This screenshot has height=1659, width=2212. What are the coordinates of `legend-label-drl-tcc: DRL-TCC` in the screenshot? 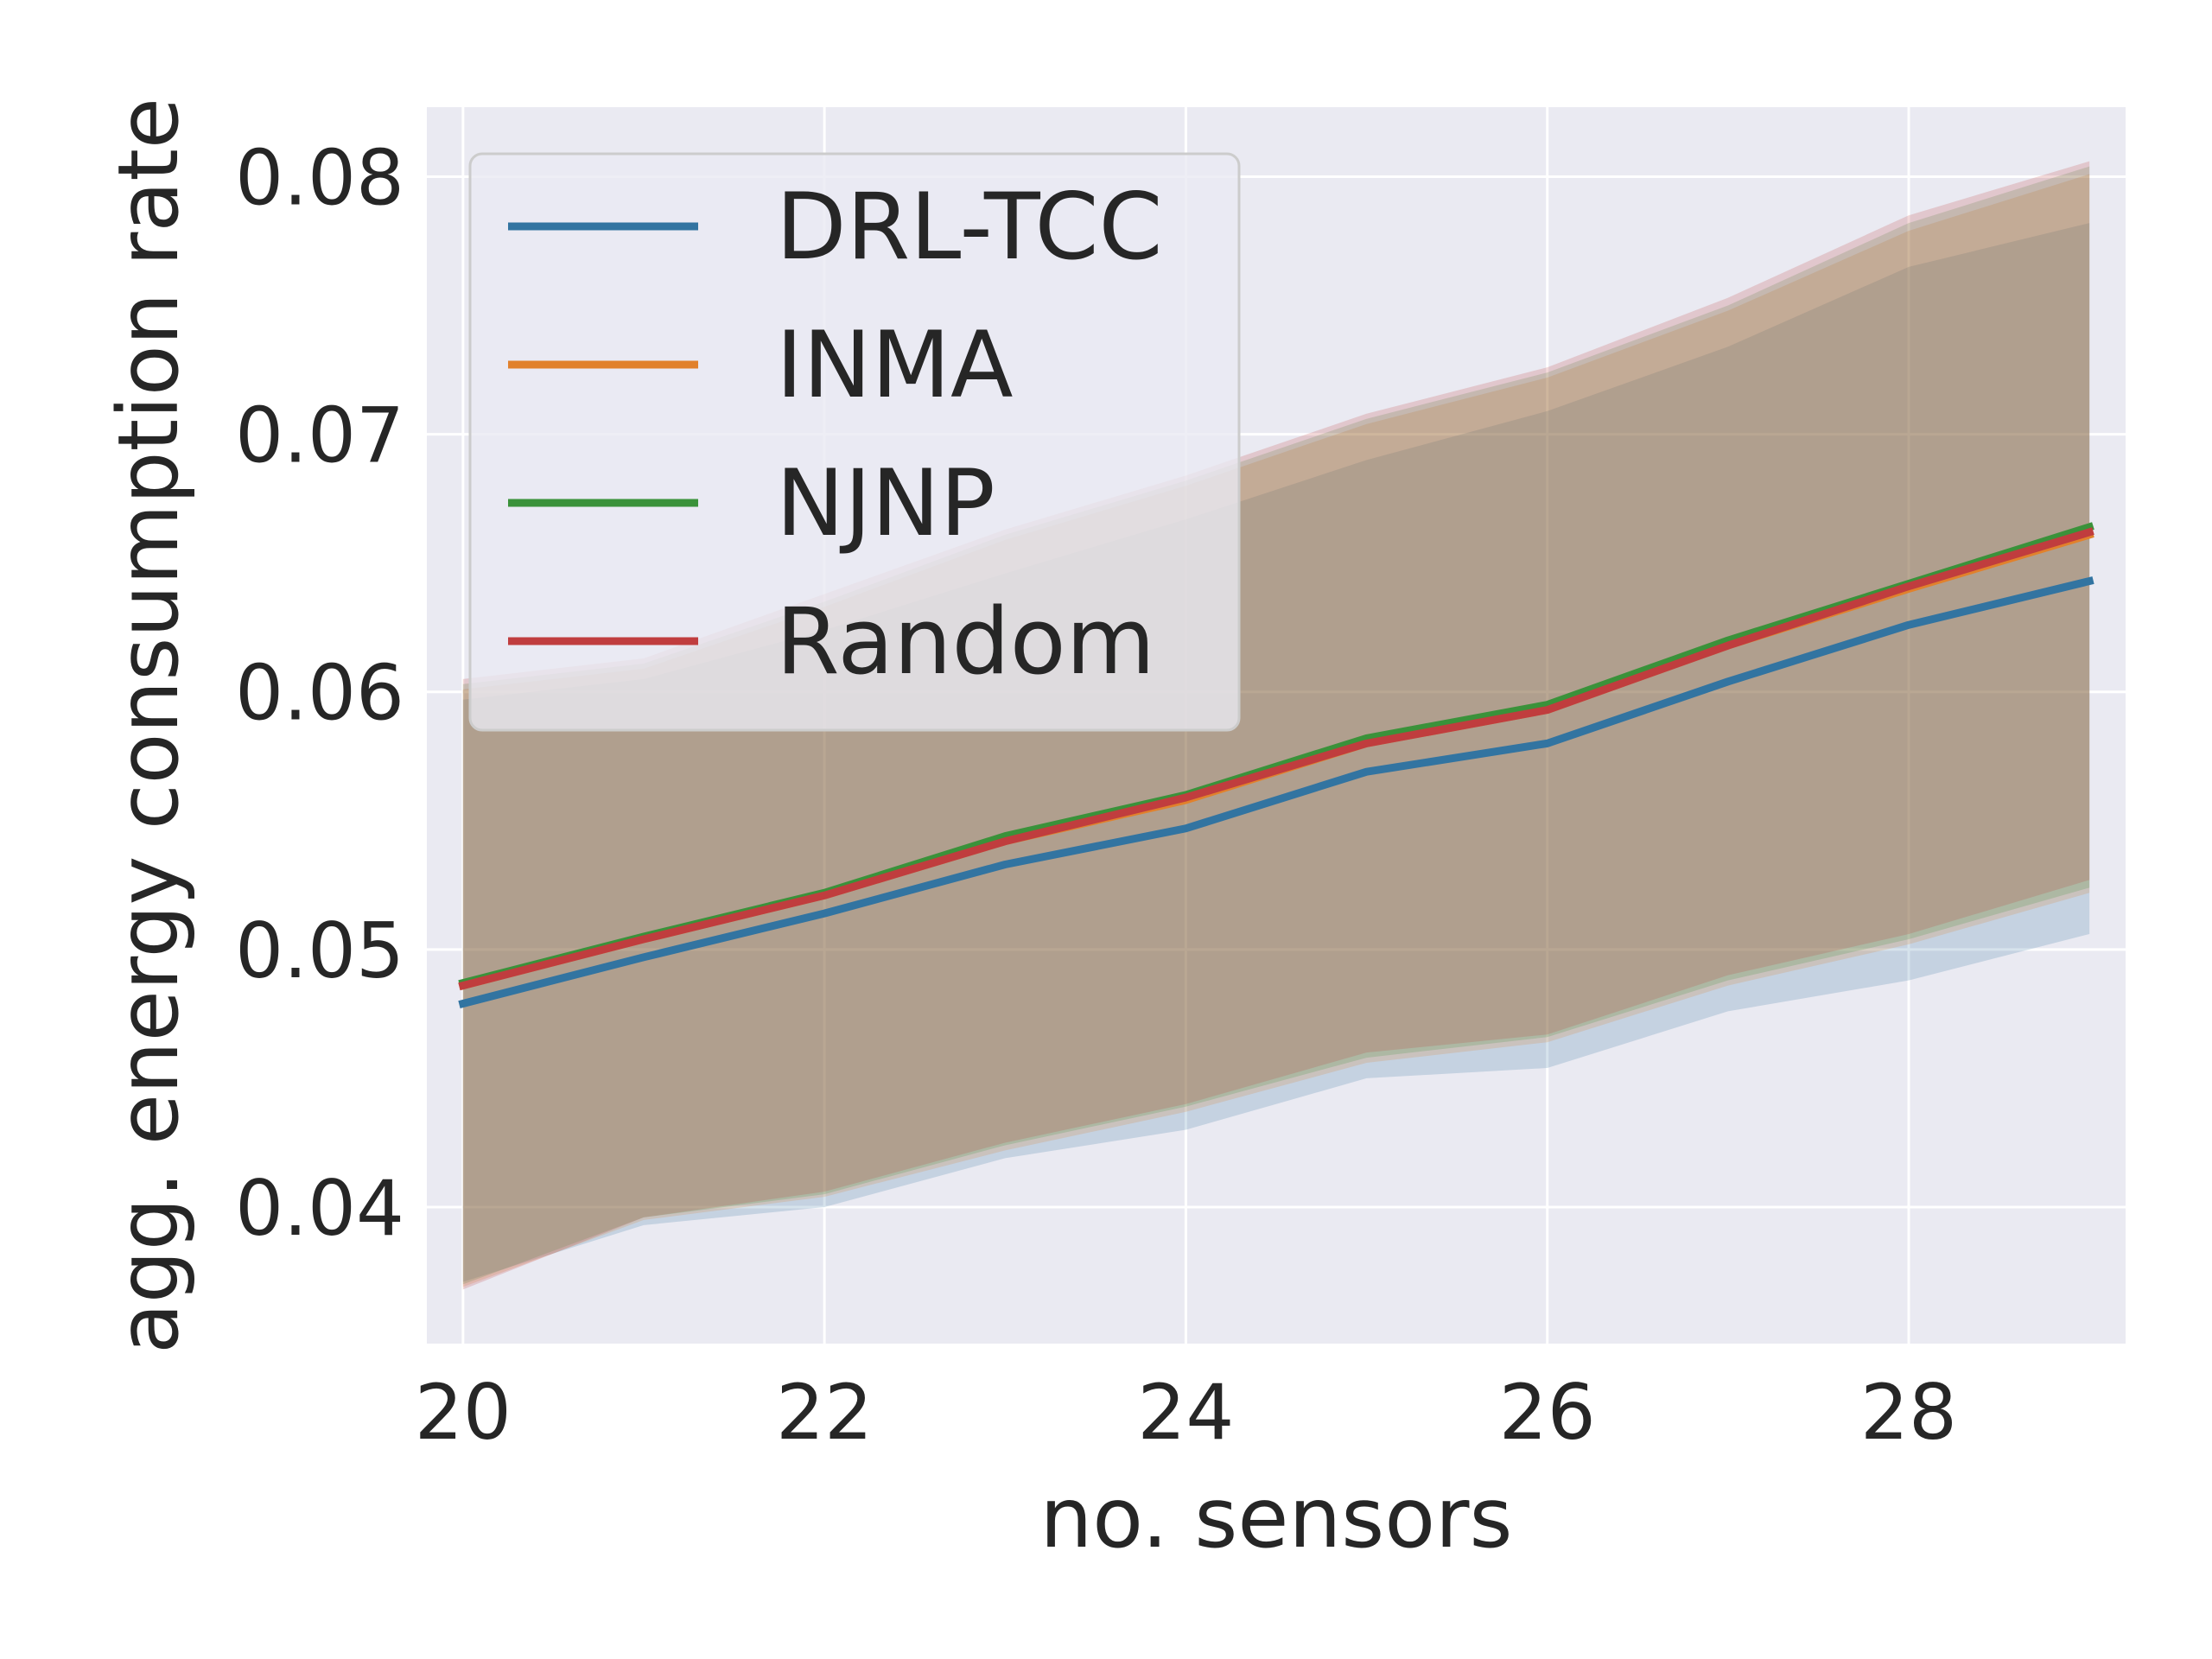 It's located at (969, 227).